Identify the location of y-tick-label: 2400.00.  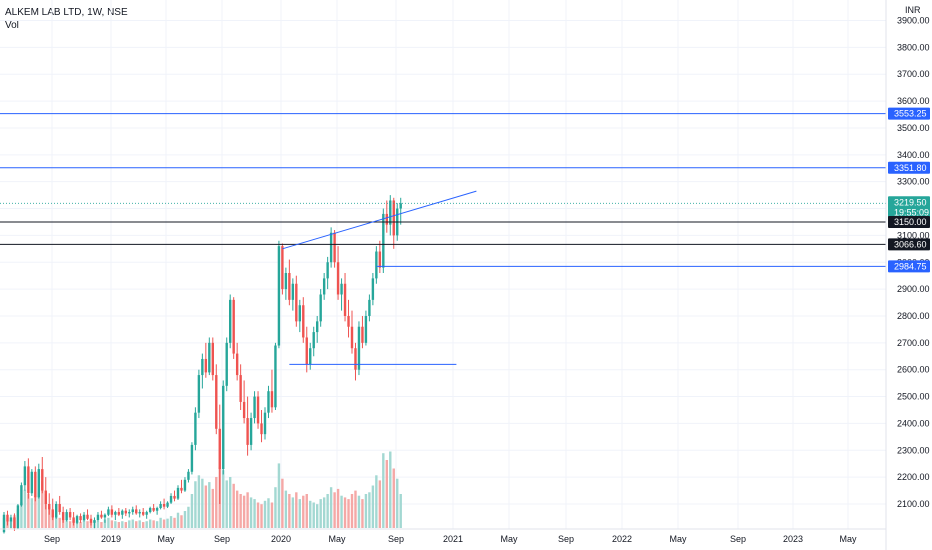
(913, 423).